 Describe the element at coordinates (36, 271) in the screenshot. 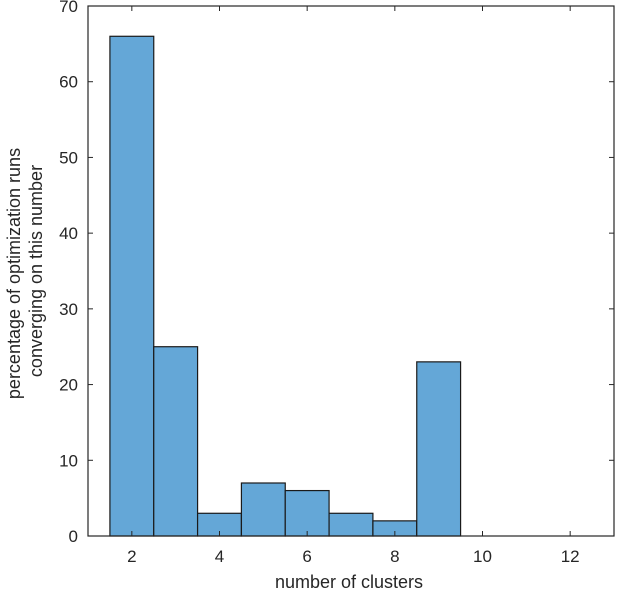

I see `y-axis-label-line-2: converging on this number` at that location.